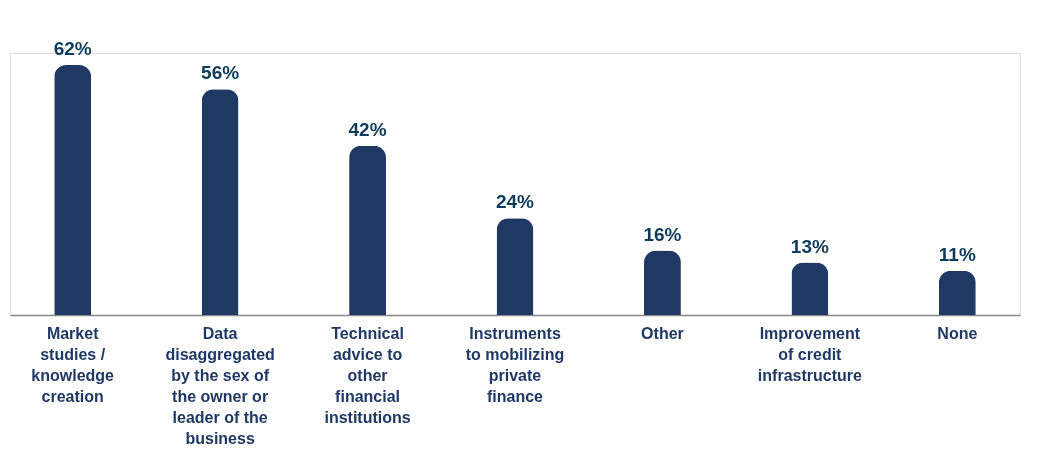 The height and width of the screenshot is (458, 1064). Describe the element at coordinates (73, 364) in the screenshot. I see `x-tick-label: Market studies / knowledge creation` at that location.